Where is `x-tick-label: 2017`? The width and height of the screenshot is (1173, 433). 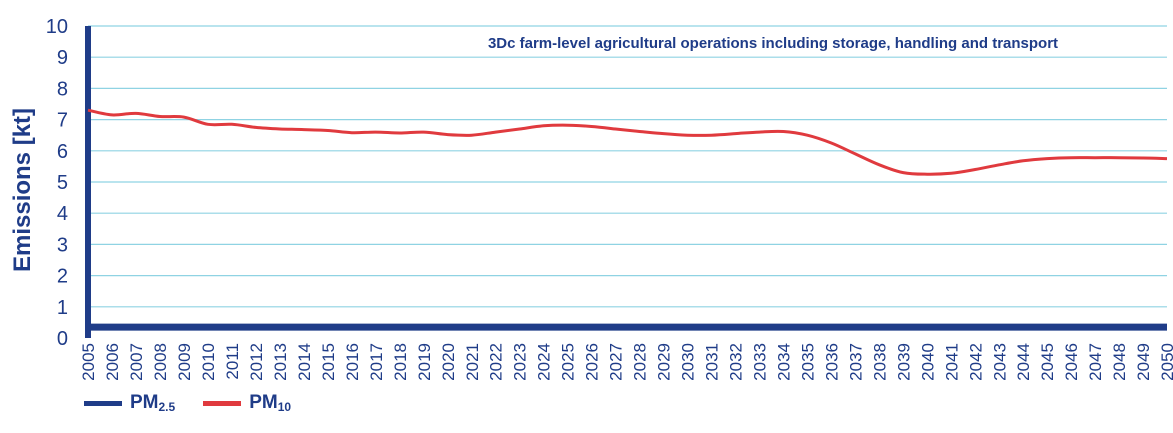
x-tick-label: 2017 is located at coordinates (376, 362).